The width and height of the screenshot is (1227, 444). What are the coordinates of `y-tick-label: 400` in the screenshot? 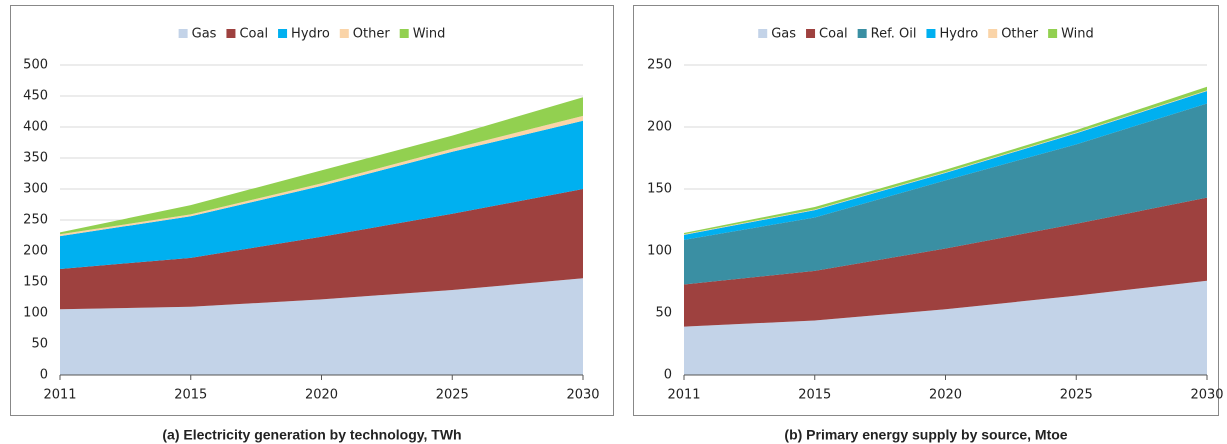 It's located at (35, 127).